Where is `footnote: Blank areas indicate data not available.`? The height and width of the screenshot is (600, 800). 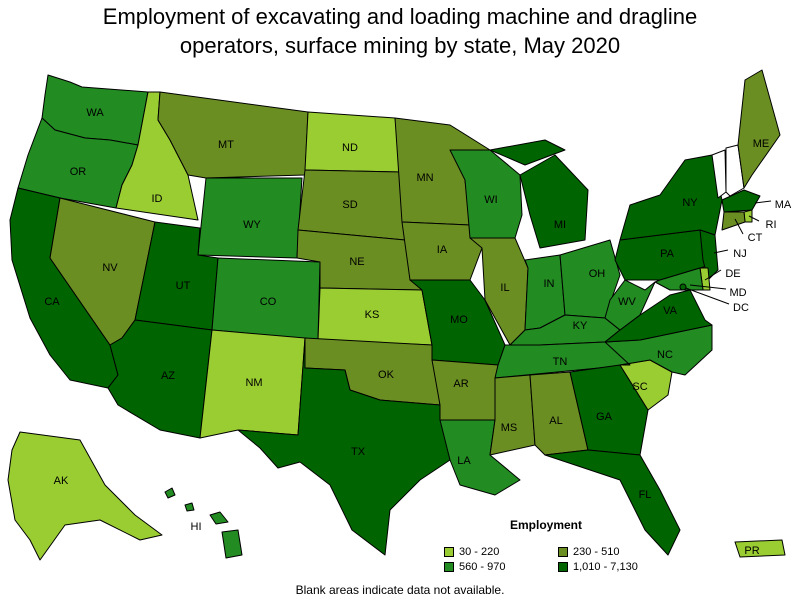 footnote: Blank areas indicate data not available. is located at coordinates (400, 590).